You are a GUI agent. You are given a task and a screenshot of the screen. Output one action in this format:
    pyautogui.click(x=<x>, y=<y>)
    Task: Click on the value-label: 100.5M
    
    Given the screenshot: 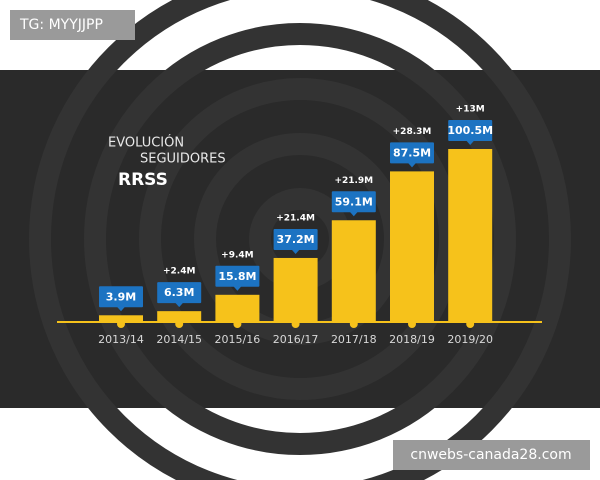 What is the action you would take?
    pyautogui.click(x=470, y=130)
    